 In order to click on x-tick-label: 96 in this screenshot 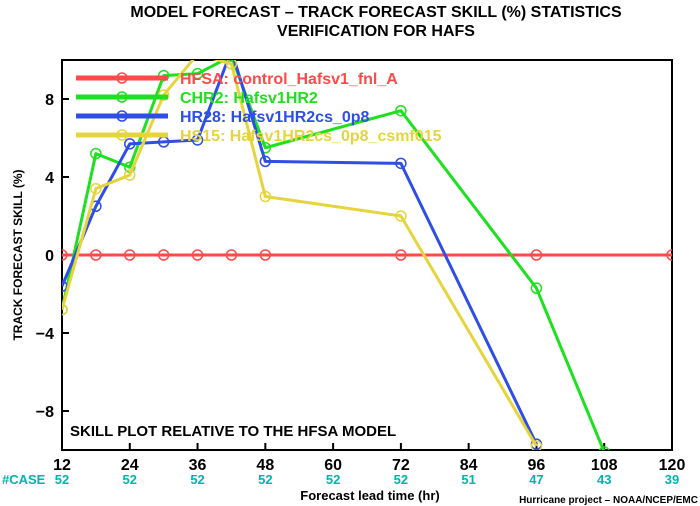, I will do `click(537, 465)`.